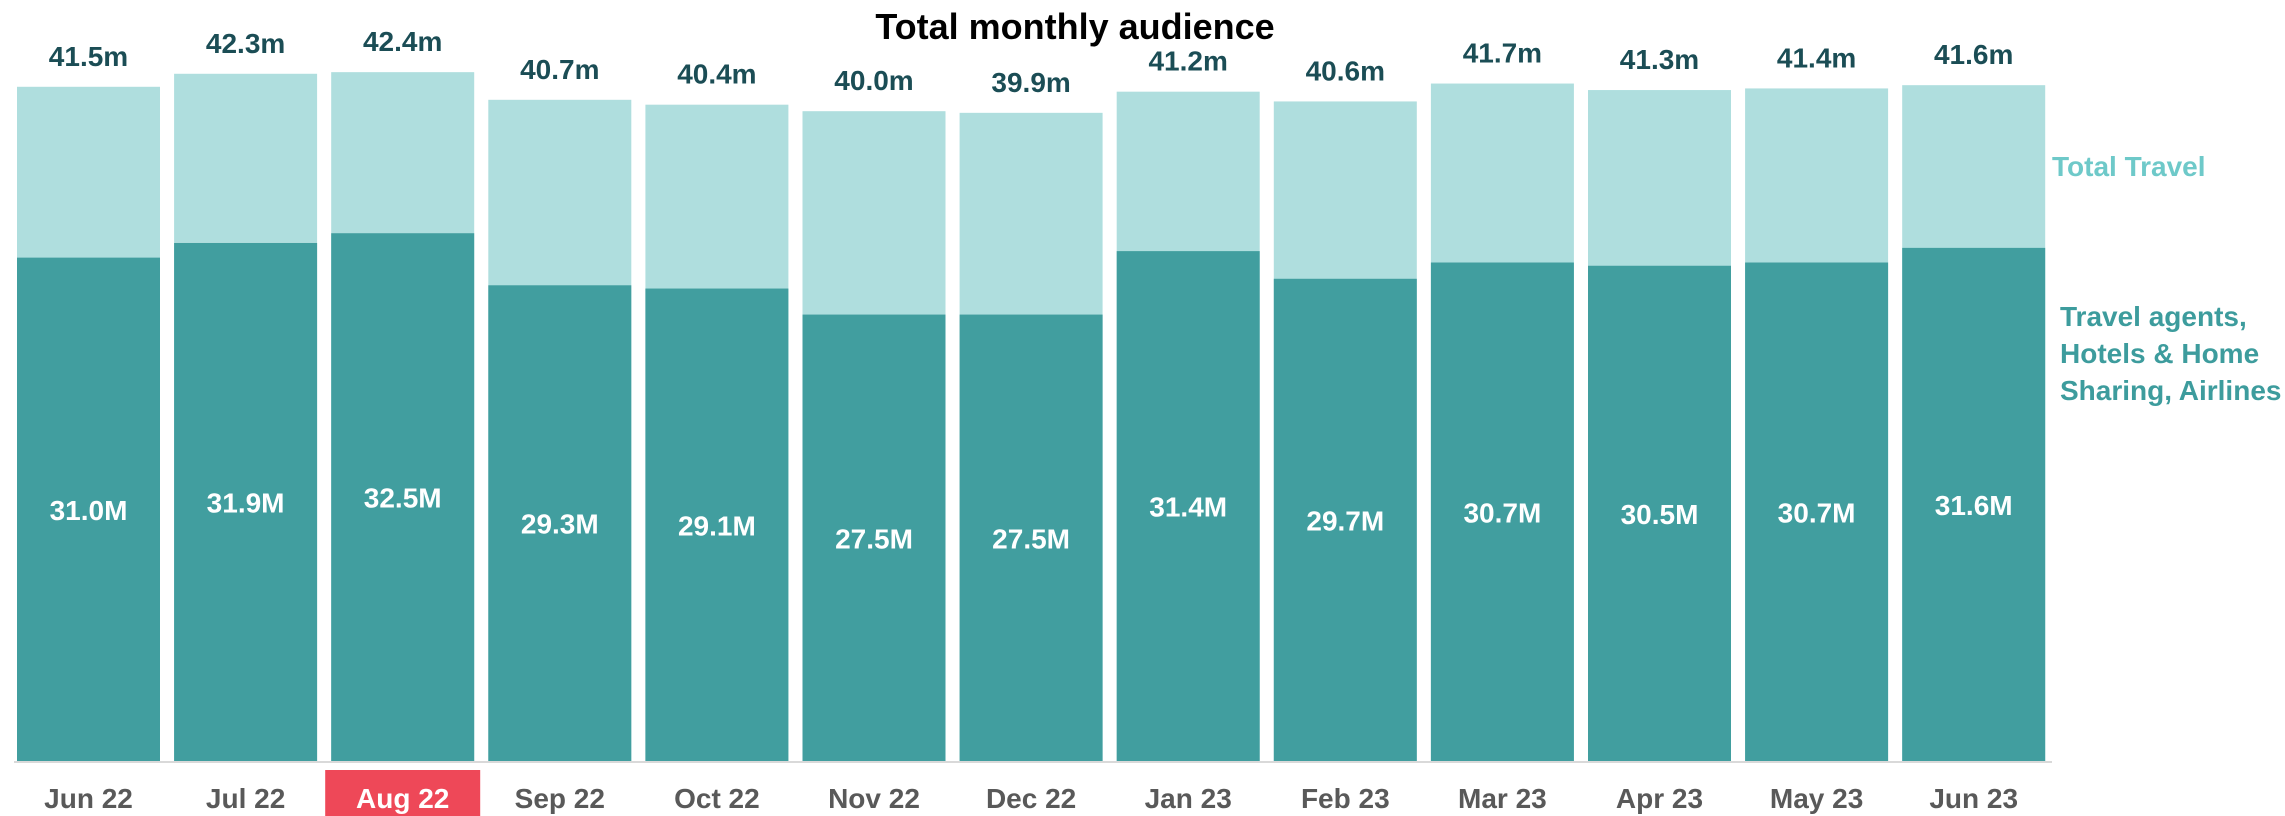  What do you see at coordinates (1973, 798) in the screenshot?
I see `x-tick-label: Jun 23` at bounding box center [1973, 798].